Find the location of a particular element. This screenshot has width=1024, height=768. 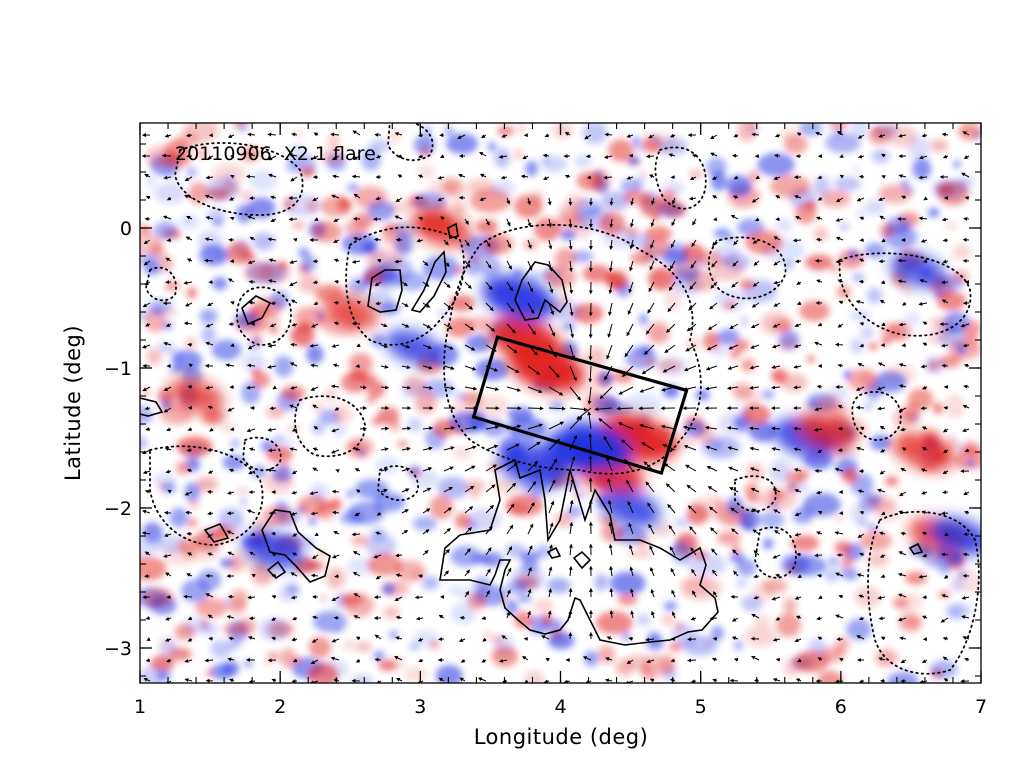

y-tick-label: −1 is located at coordinates (118, 369).